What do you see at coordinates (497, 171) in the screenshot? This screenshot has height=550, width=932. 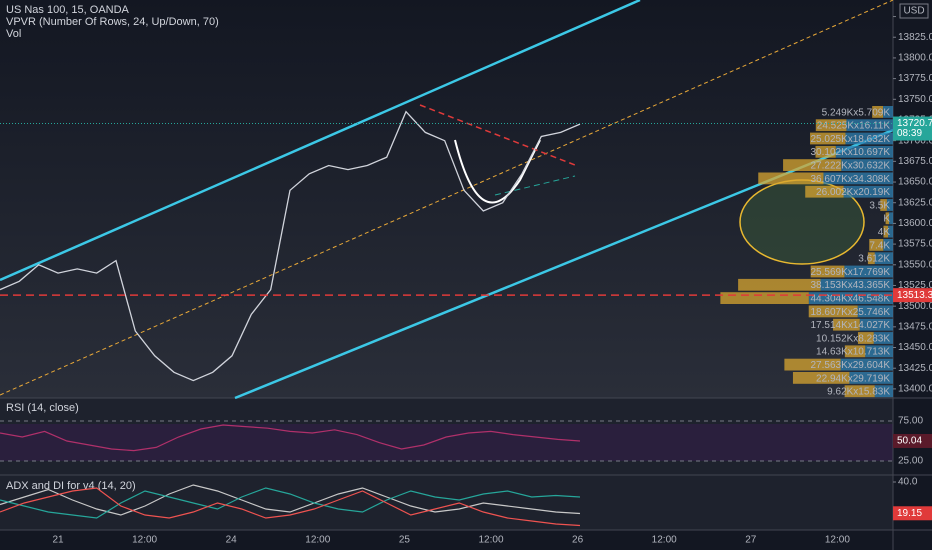 I see `cup-curve` at bounding box center [497, 171].